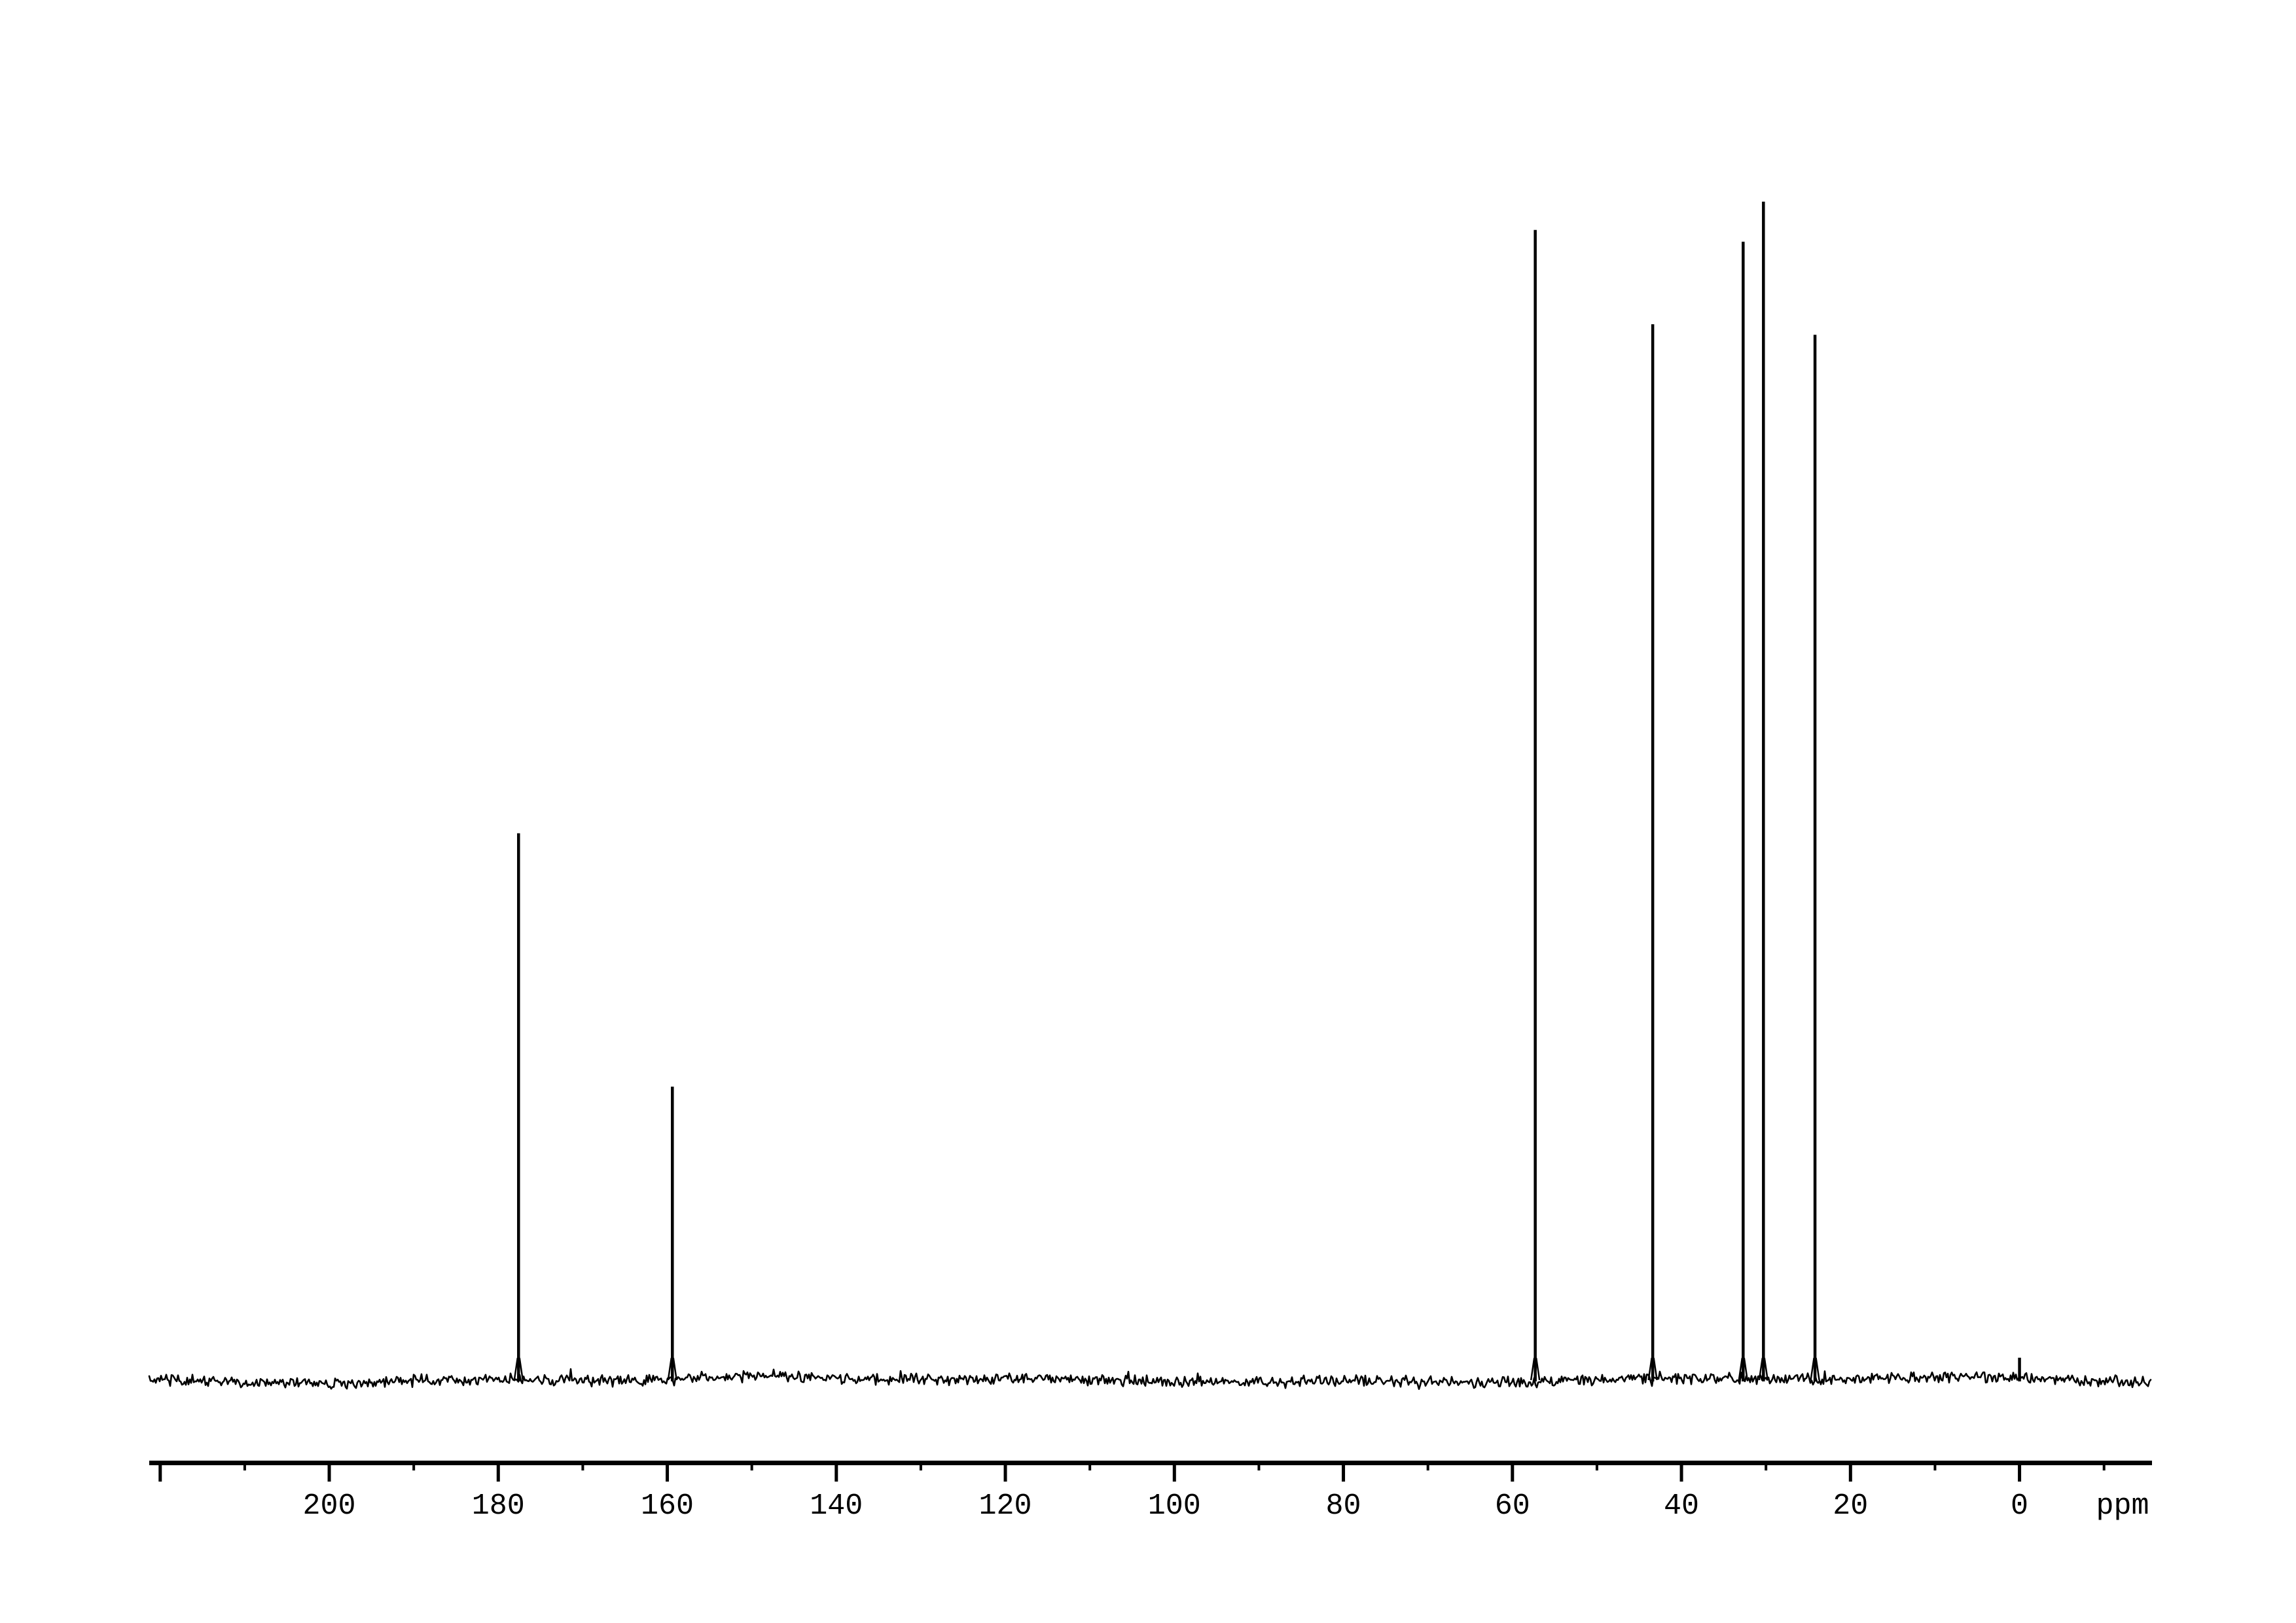  What do you see at coordinates (1652, 852) in the screenshot?
I see `peak-43.4ppm` at bounding box center [1652, 852].